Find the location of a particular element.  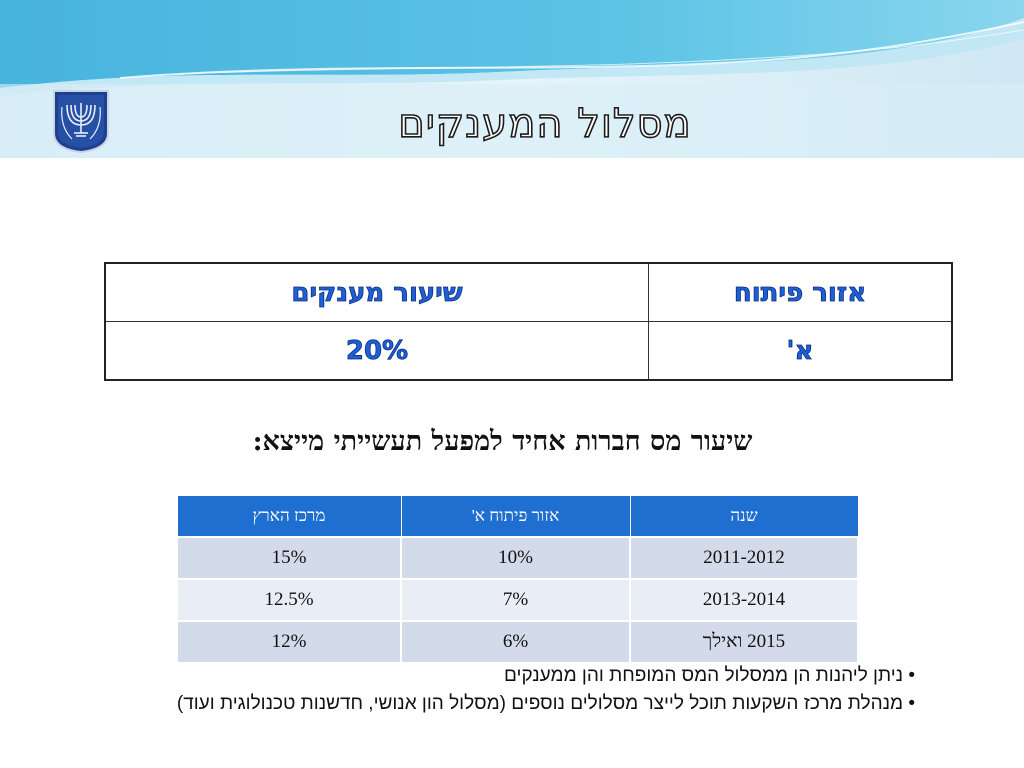

tax-table-header-row: שנה אזור פיתוח א' מרכז הארץ is located at coordinates (517, 516).